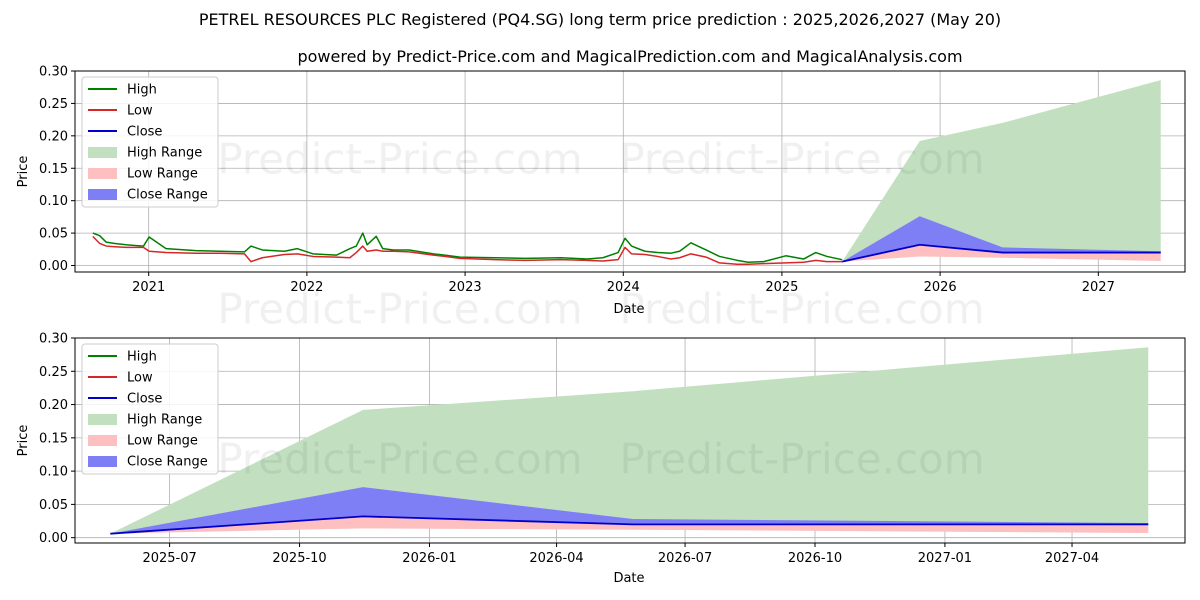 The image size is (1200, 600). Describe the element at coordinates (940, 287) in the screenshot. I see `x-tick-label: 2026` at that location.